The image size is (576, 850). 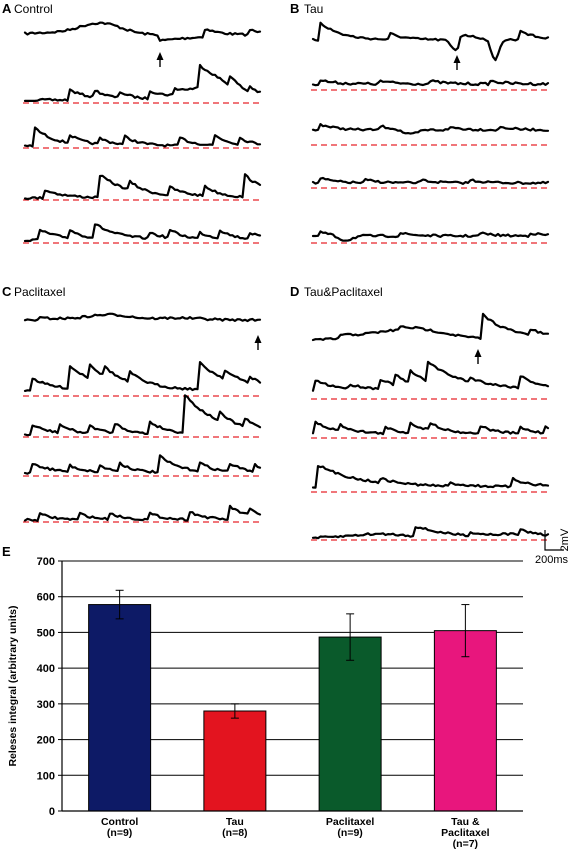 What do you see at coordinates (553, 547) in the screenshot?
I see `scale-bar: 2mV 200ms` at bounding box center [553, 547].